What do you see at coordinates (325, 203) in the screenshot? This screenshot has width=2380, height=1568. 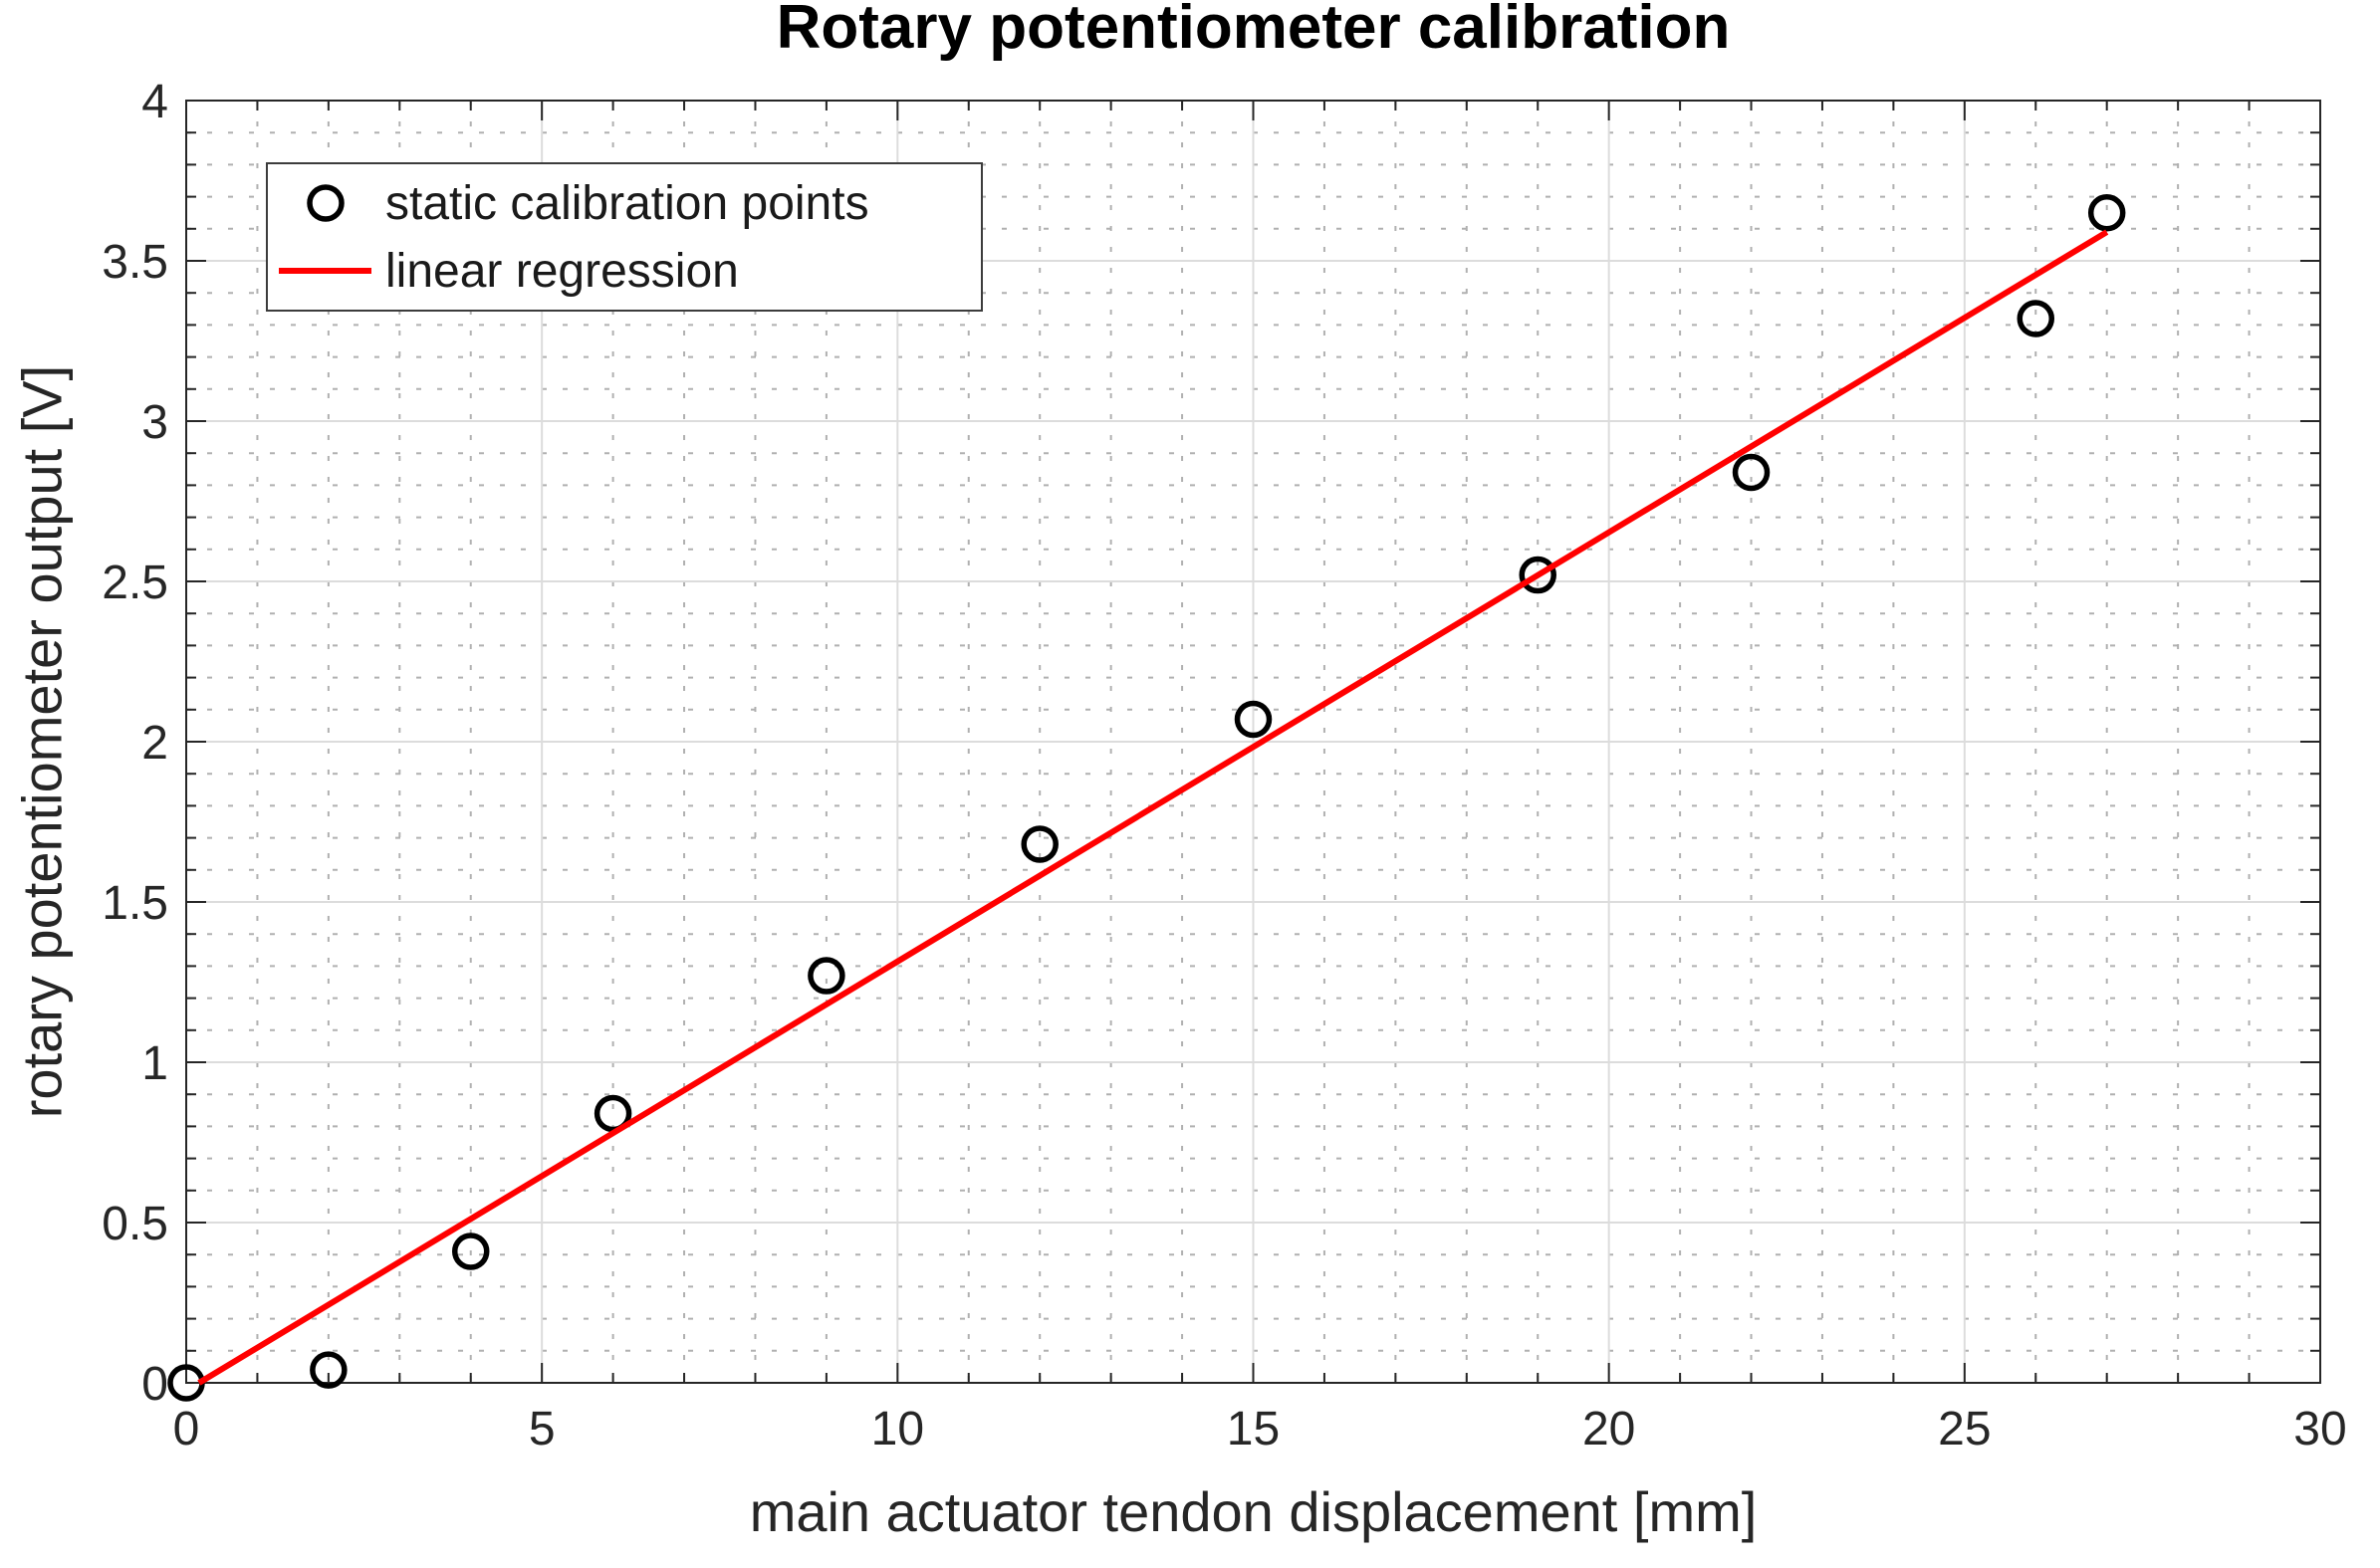 I see `open-circle-marker-icon` at bounding box center [325, 203].